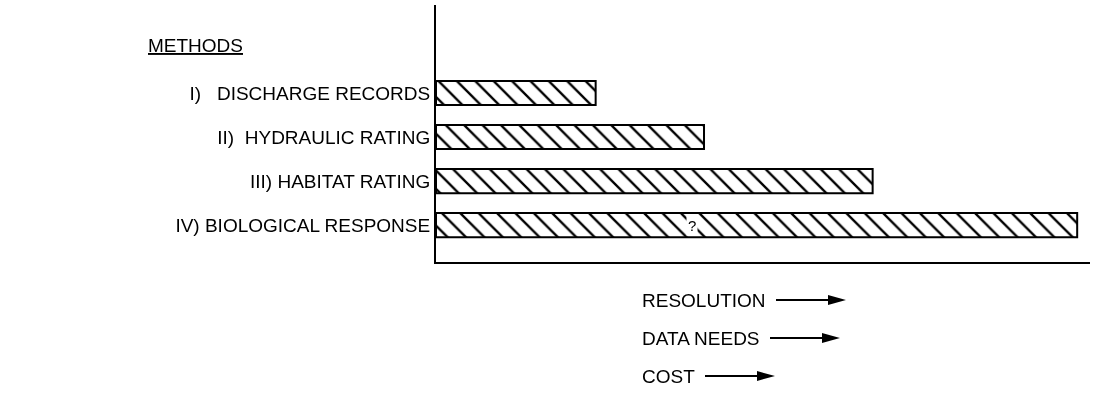 The image size is (1118, 404). I want to click on y-tick-label: I) DISCHARGE RECORDS, so click(310, 93).